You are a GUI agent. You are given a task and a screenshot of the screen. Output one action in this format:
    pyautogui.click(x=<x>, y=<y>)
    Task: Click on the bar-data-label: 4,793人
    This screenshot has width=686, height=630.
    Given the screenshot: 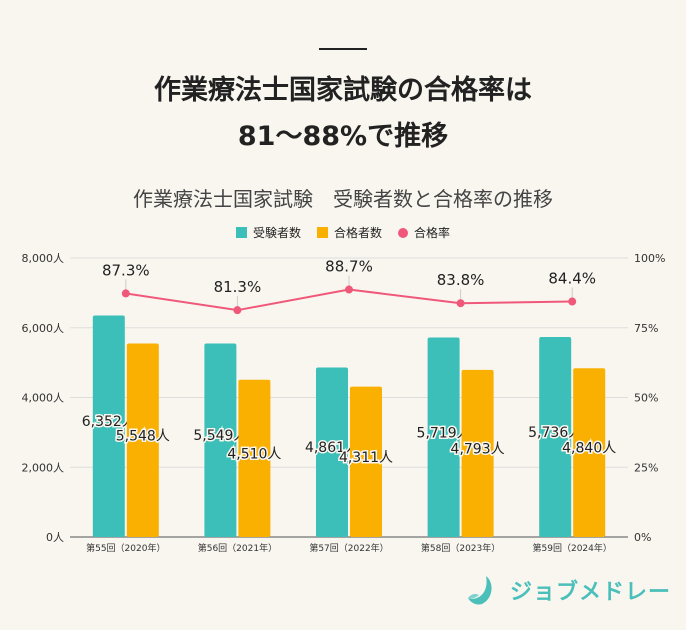 What is the action you would take?
    pyautogui.click(x=478, y=449)
    